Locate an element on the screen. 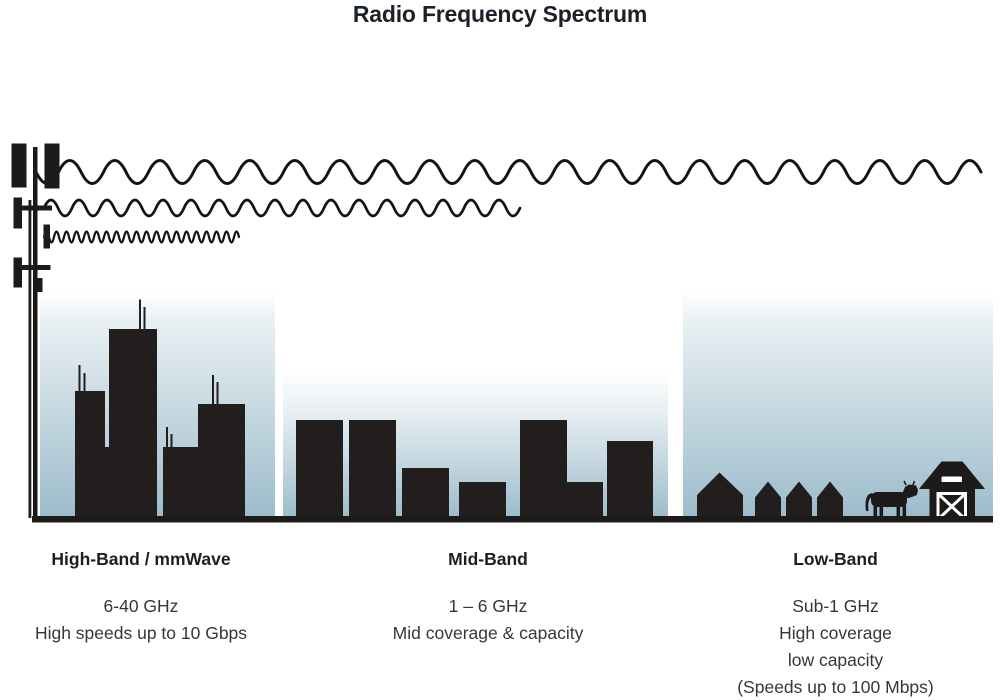 This screenshot has height=700, width=1000. barn-icon is located at coordinates (952, 490).